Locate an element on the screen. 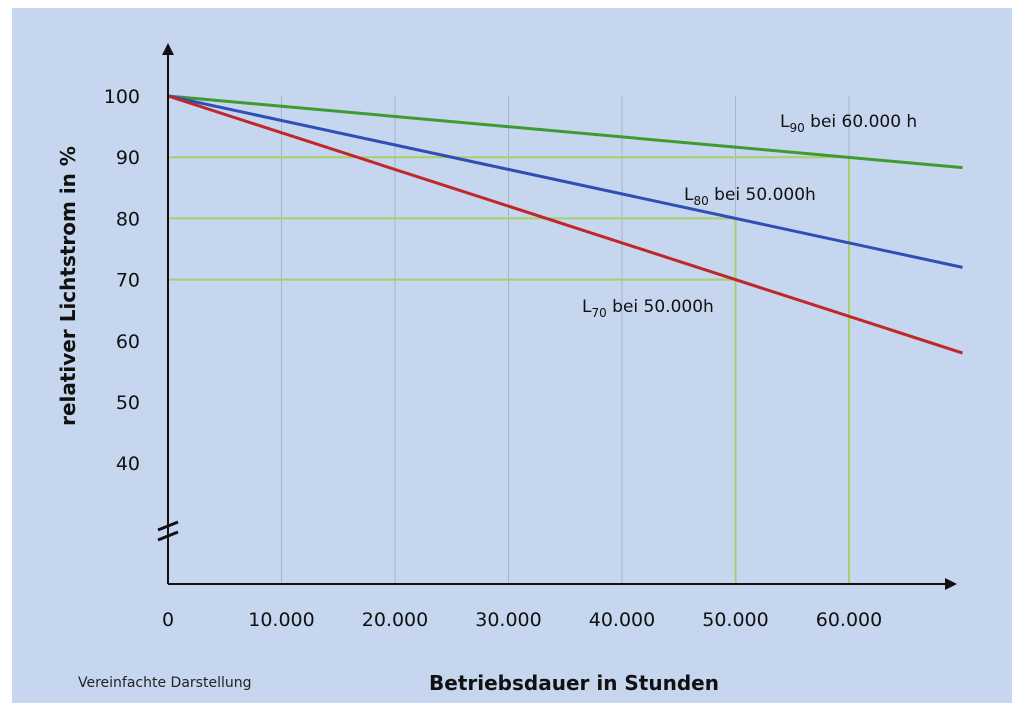 The width and height of the screenshot is (1024, 711). y-tick-label-4: 80 is located at coordinates (128, 219).